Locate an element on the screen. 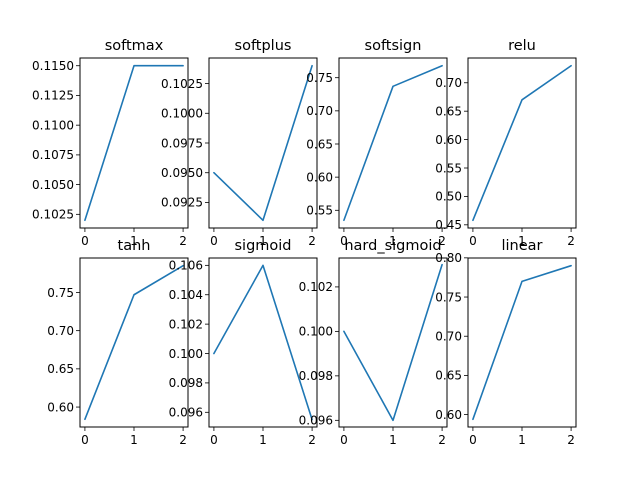 This screenshot has height=480, width=640. subplot-linear: 0 1 2 0.60 0.65 0.70 0.75 0.80 linear is located at coordinates (506, 342).